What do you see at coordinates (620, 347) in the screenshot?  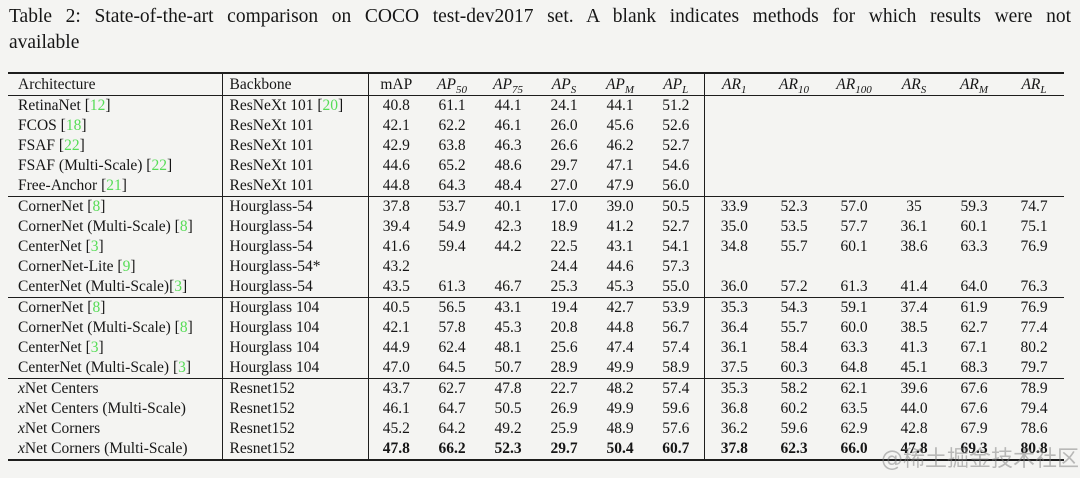 I see `metric-cell: 47.4` at bounding box center [620, 347].